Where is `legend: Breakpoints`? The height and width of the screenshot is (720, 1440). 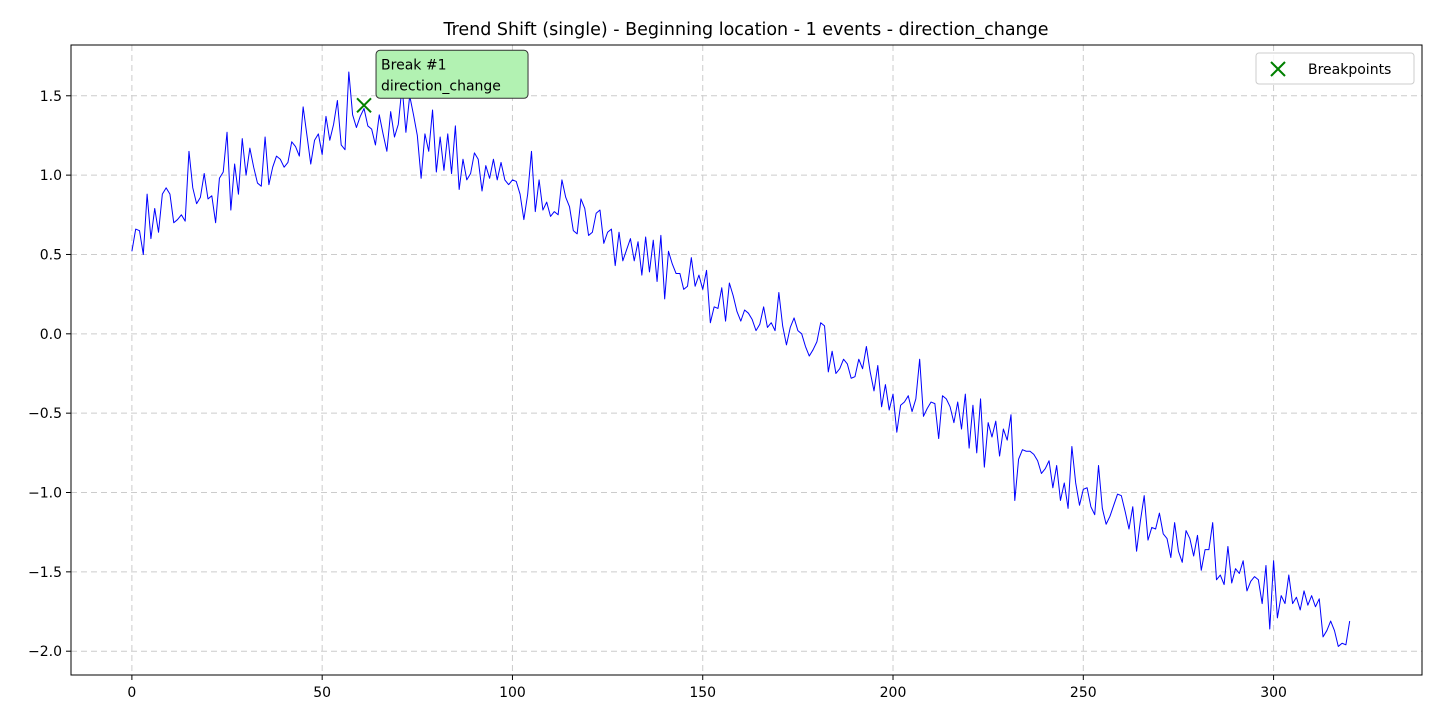
legend: Breakpoints is located at coordinates (1335, 68).